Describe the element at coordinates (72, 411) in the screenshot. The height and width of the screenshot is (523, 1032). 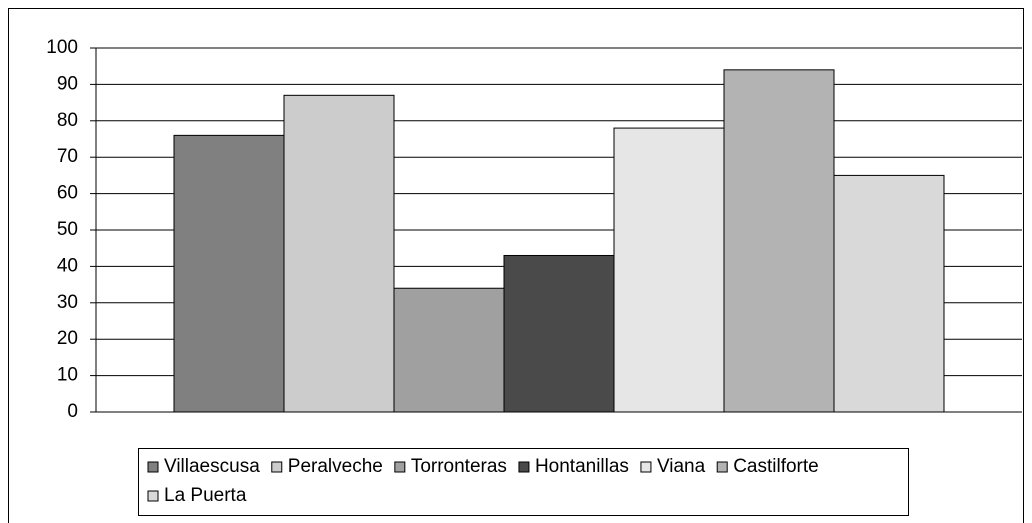
I see `y-tick-label: 0` at that location.